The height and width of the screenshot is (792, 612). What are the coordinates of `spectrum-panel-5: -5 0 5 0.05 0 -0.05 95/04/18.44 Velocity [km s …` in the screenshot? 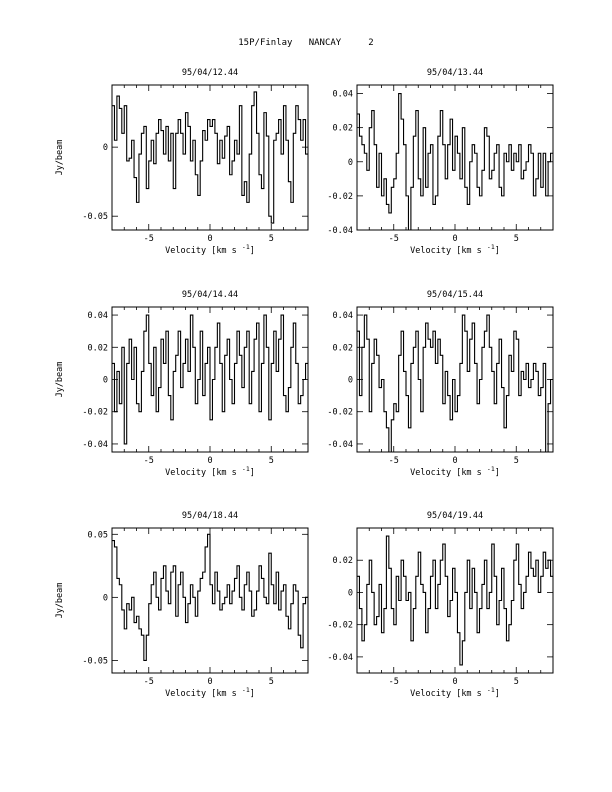 It's located at (182, 605).